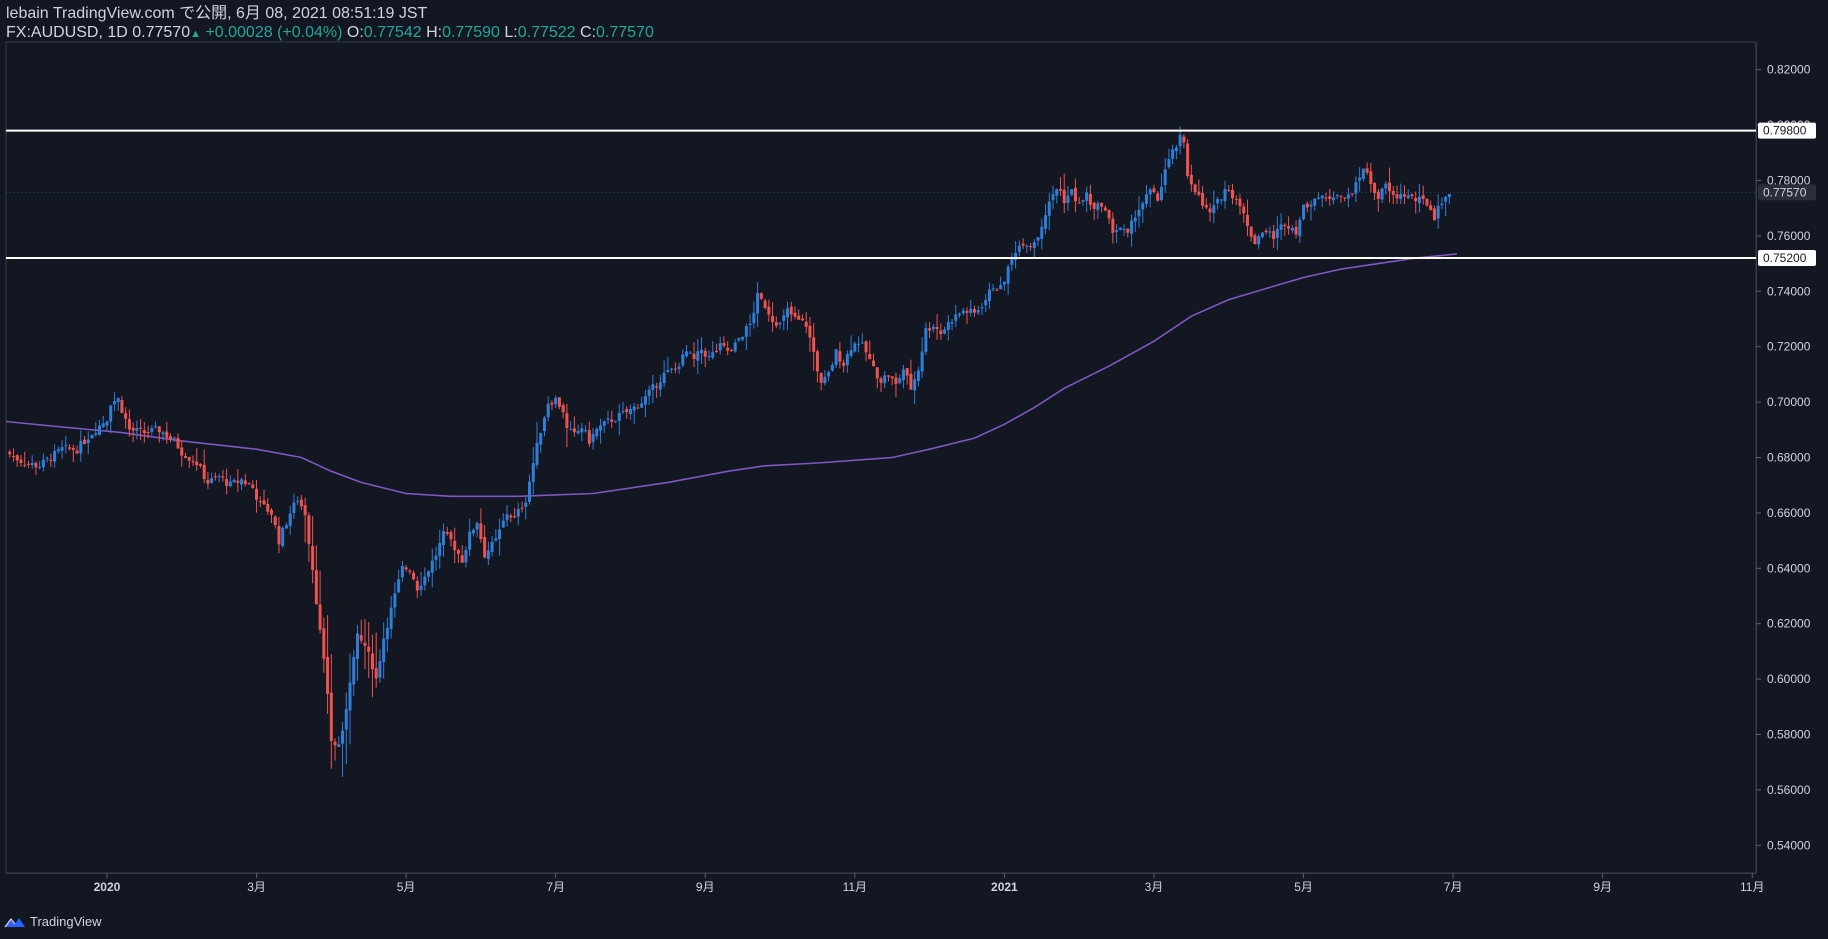 Image resolution: width=1828 pixels, height=939 pixels. I want to click on open-value: 0.77542, so click(392, 32).